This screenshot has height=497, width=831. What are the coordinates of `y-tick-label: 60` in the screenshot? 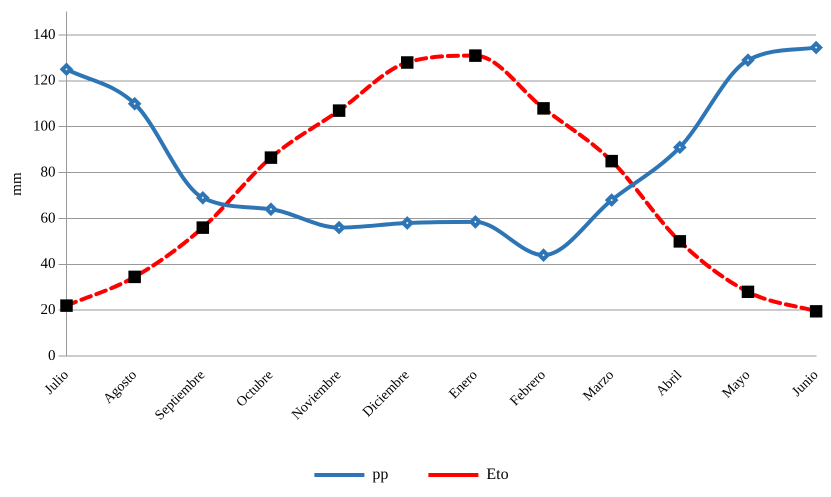 It's located at (48, 218).